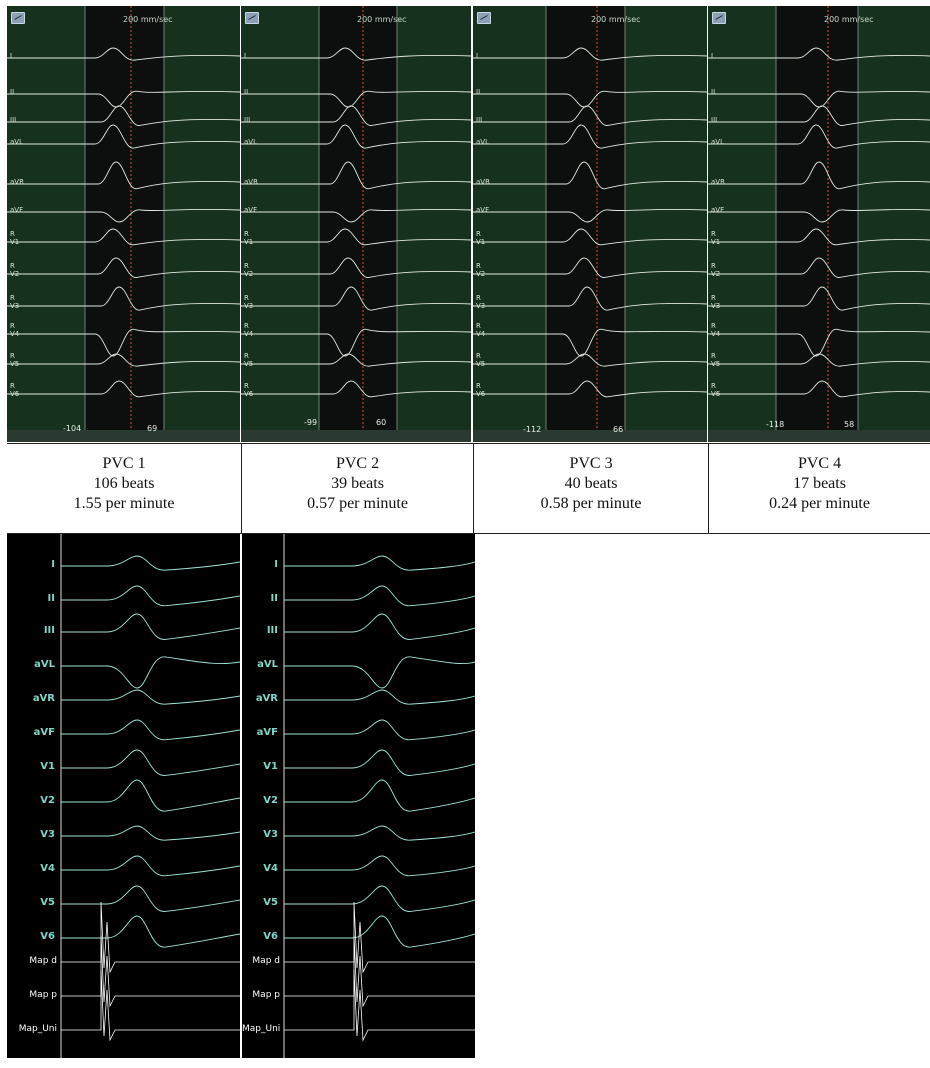 The image size is (930, 1068). What do you see at coordinates (270, 800) in the screenshot?
I see `lead-label: V2` at bounding box center [270, 800].